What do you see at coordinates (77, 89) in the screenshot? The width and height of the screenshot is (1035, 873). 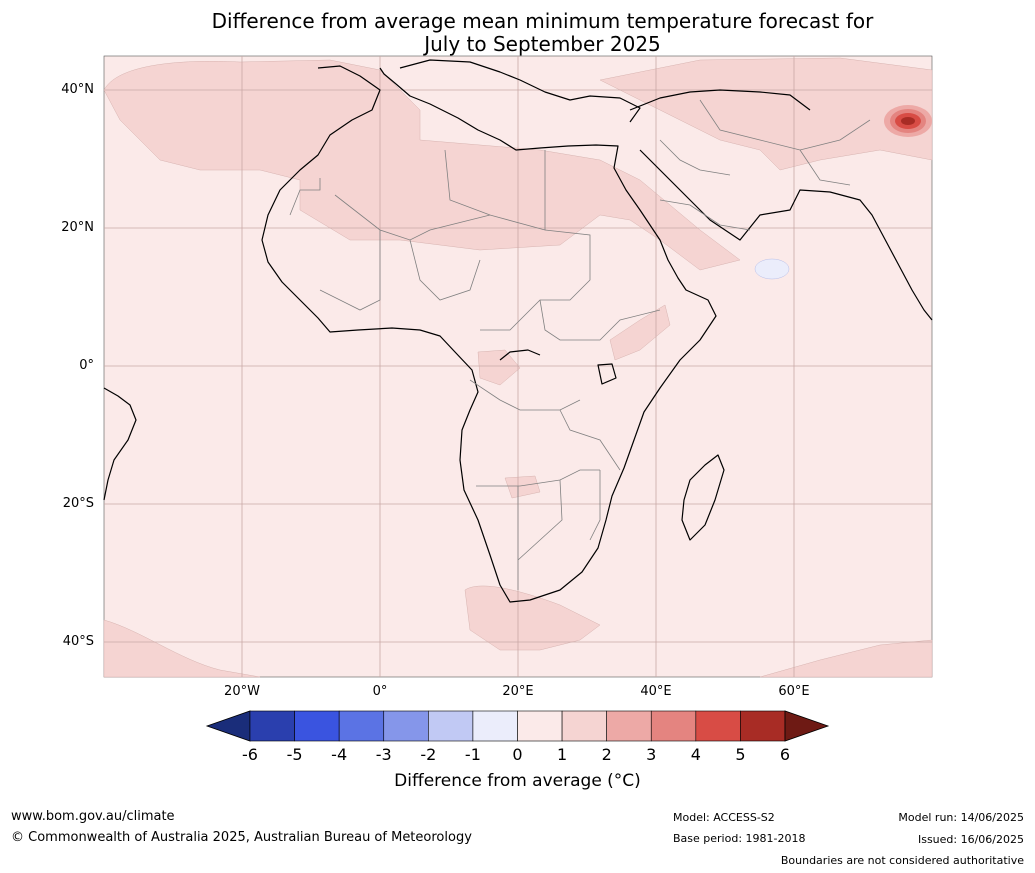 I see `lat-label-40n: 40°N` at bounding box center [77, 89].